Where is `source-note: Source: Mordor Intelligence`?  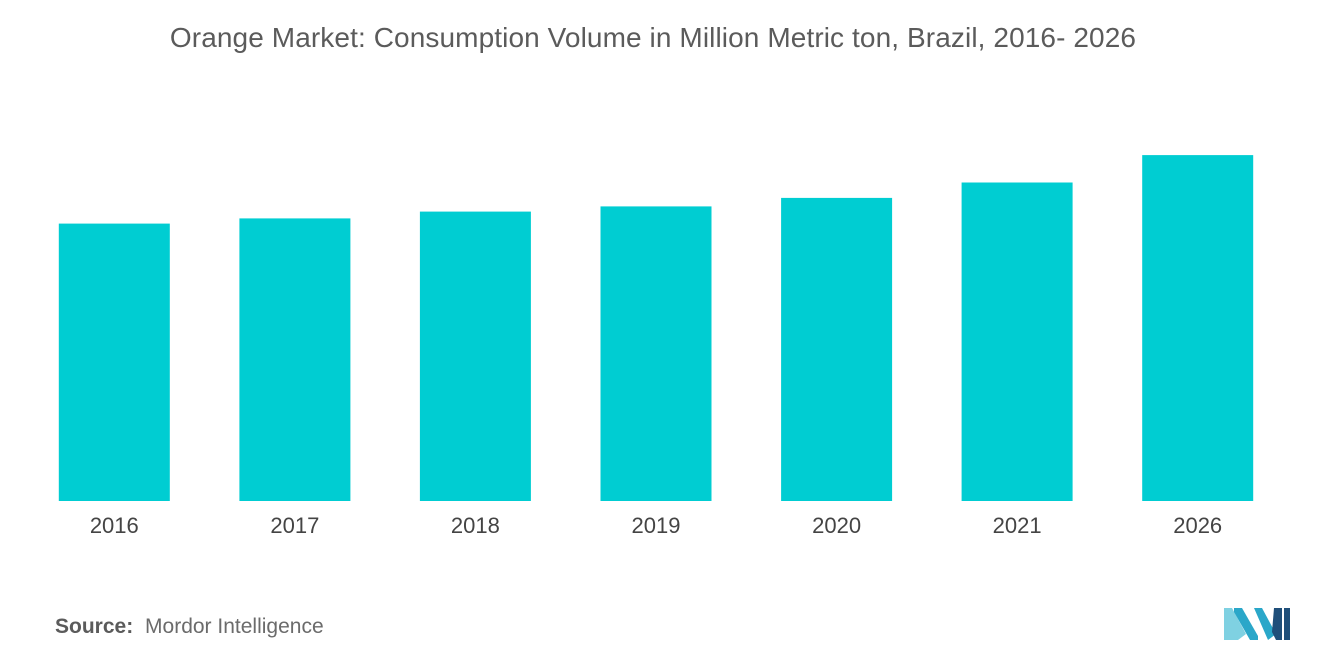 source-note: Source: Mordor Intelligence is located at coordinates (189, 627).